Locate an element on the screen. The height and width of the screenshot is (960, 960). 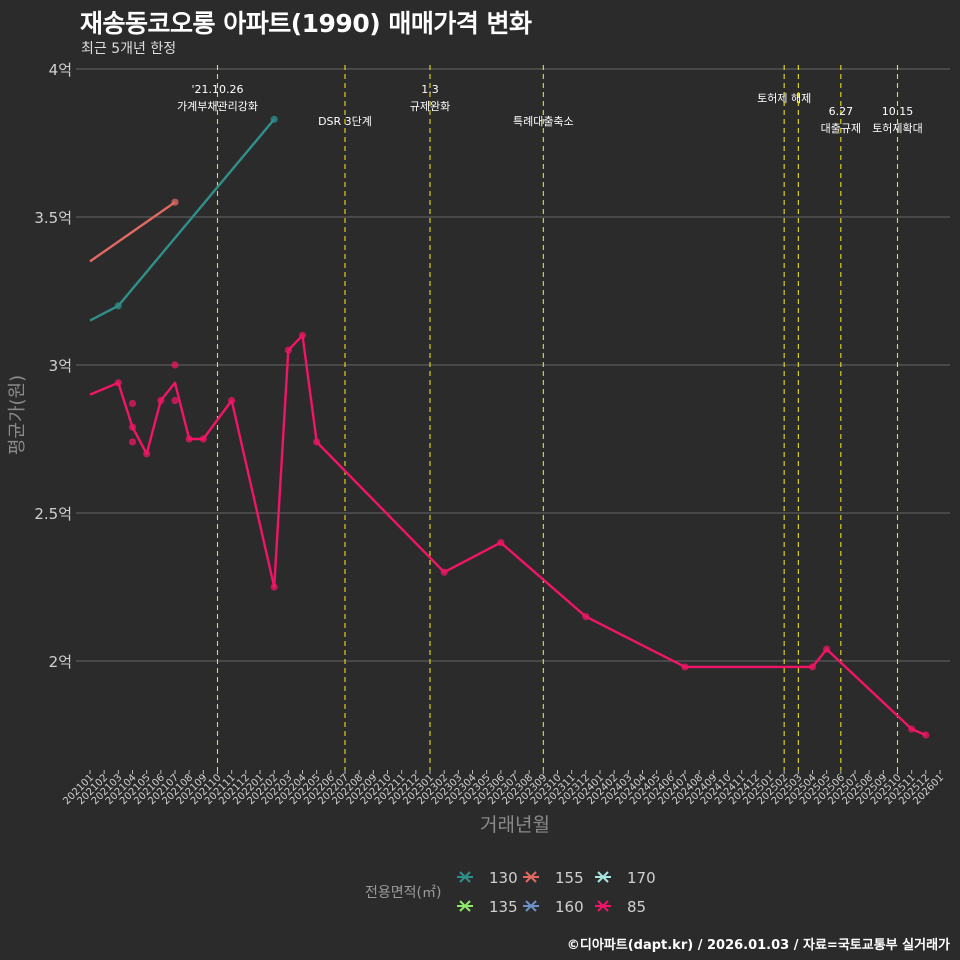
event-label: 10.15 is located at coordinates (898, 111).